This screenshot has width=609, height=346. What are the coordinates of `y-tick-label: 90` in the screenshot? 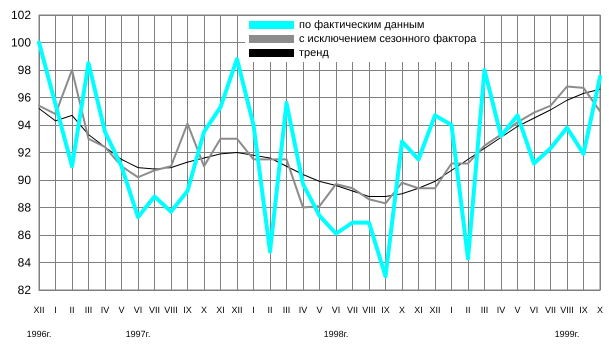 It's located at (25, 180).